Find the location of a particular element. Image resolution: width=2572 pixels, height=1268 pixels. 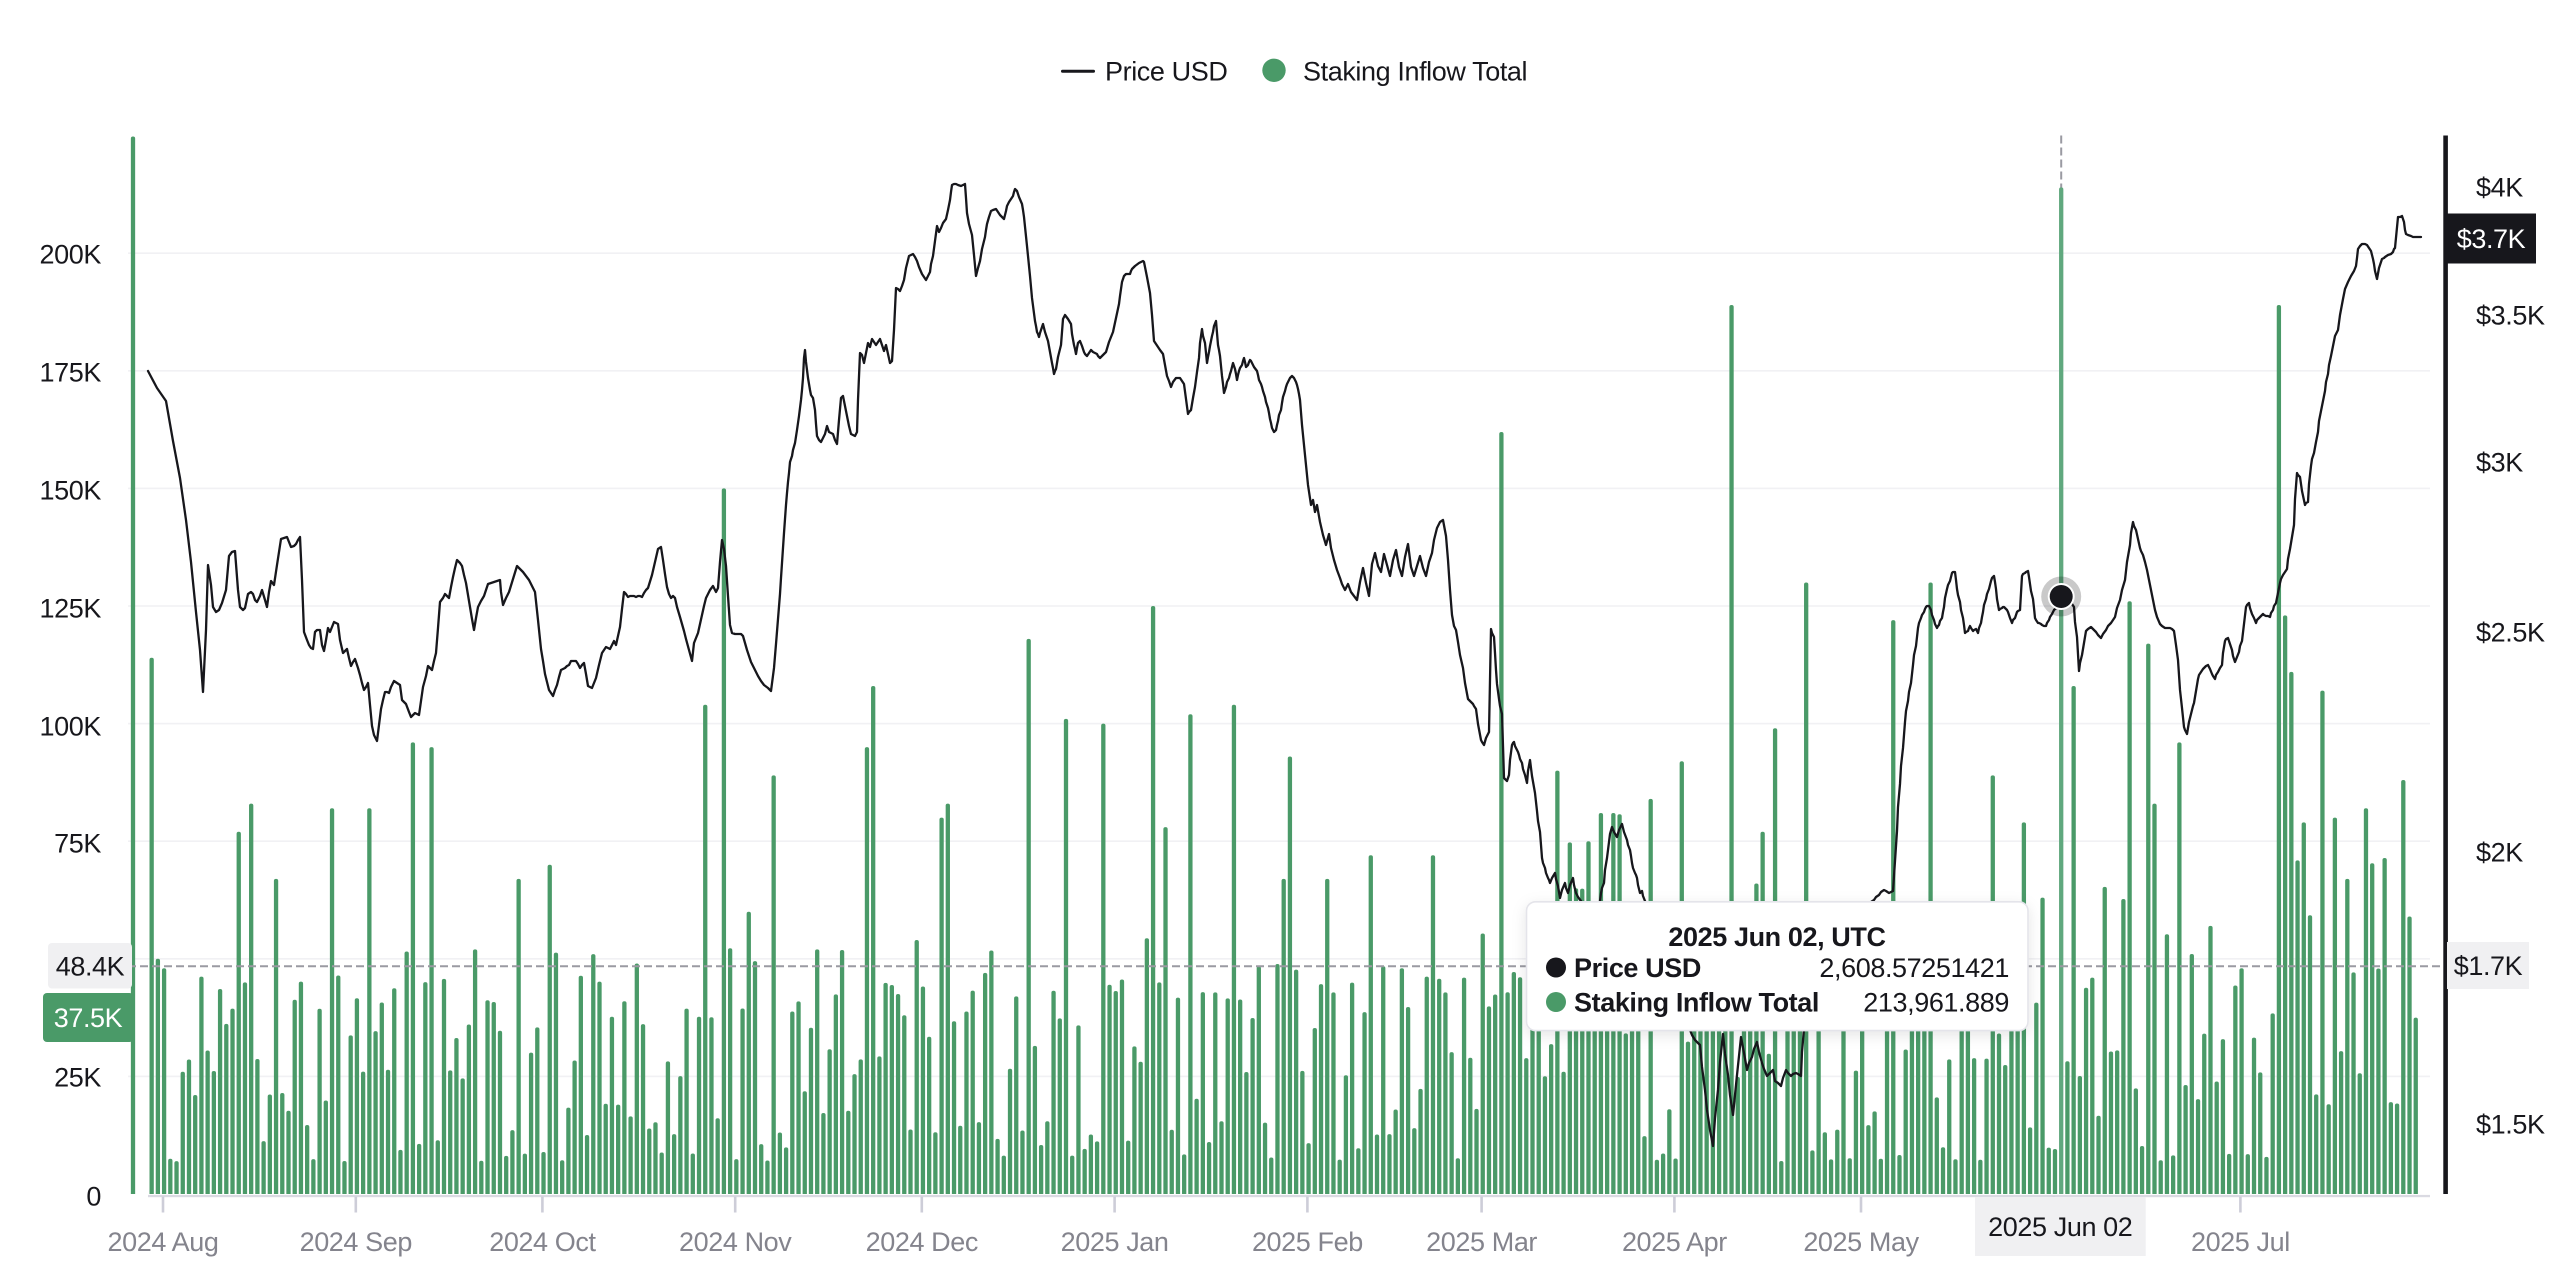

svg-text: 200K is located at coordinates (71, 255).